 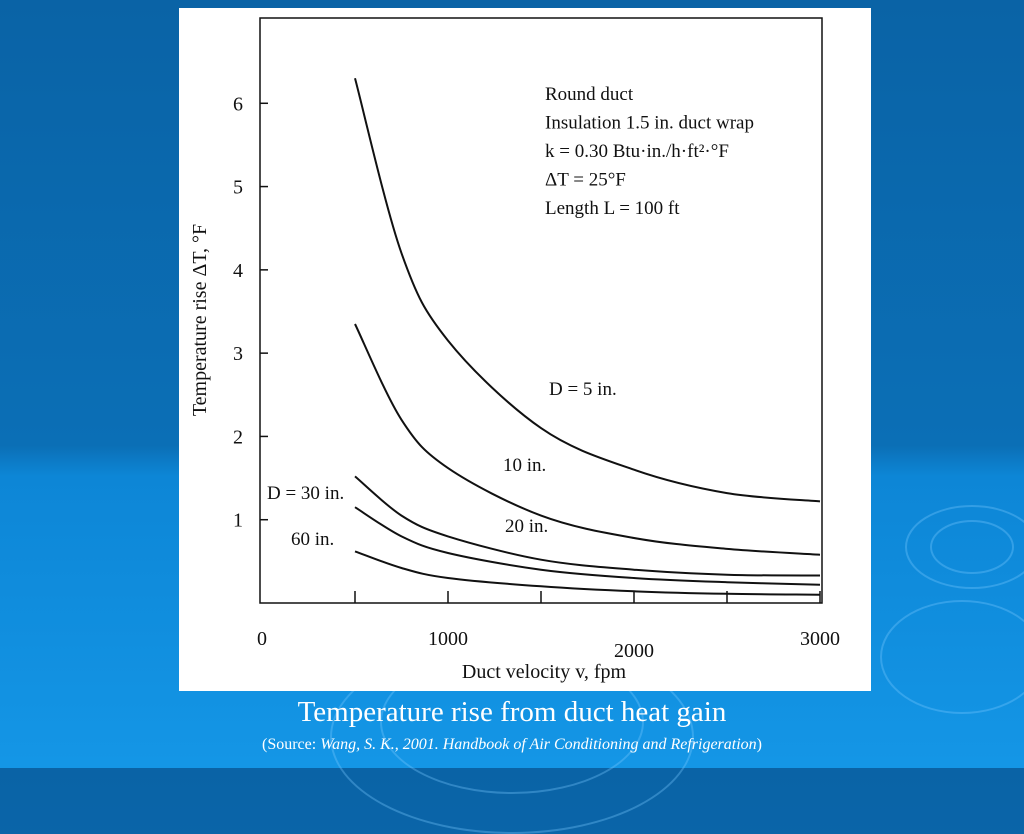 What do you see at coordinates (262, 639) in the screenshot?
I see `x-tick-label: 0` at bounding box center [262, 639].